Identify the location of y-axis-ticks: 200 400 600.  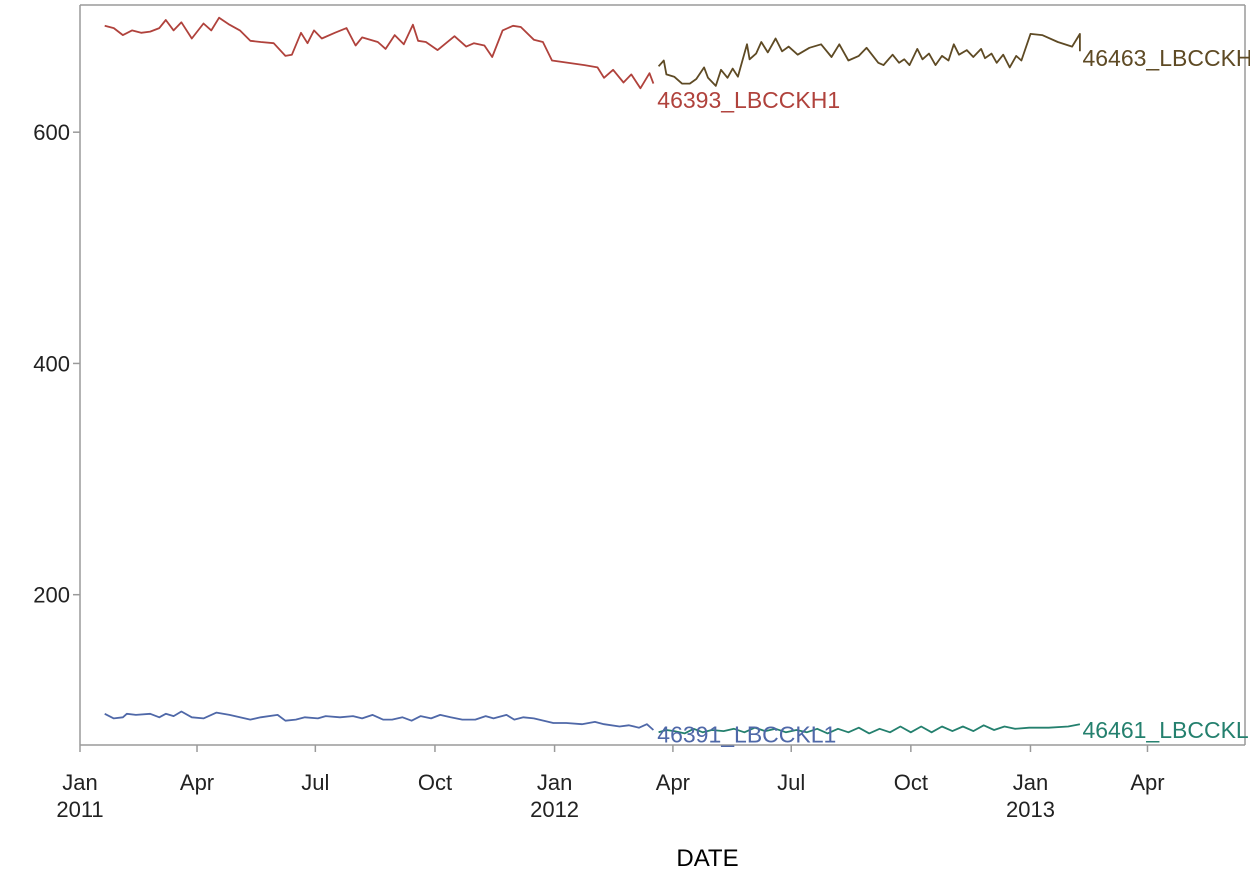
(56, 364).